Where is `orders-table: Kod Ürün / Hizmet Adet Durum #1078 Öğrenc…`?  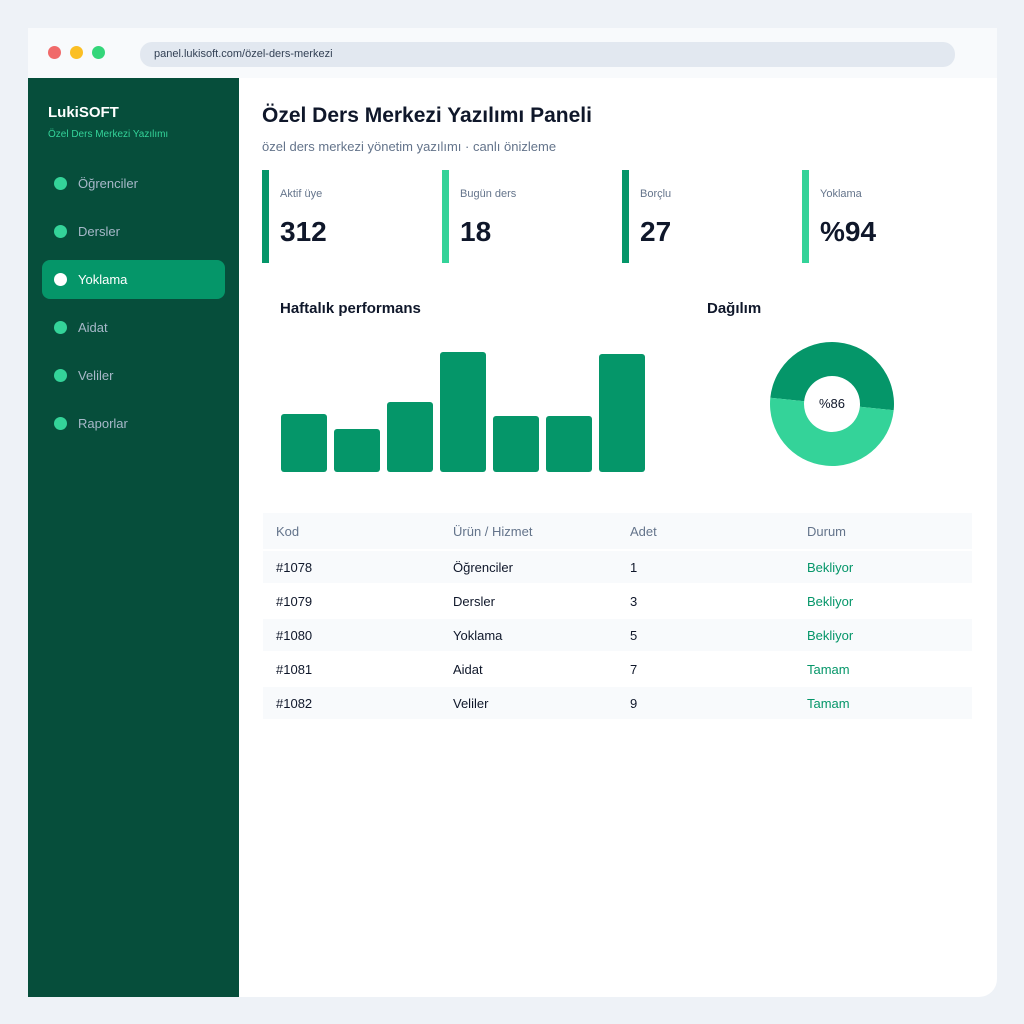
orders-table: Kod Ürün / Hizmet Adet Durum #1078 Öğrenc… is located at coordinates (617, 616).